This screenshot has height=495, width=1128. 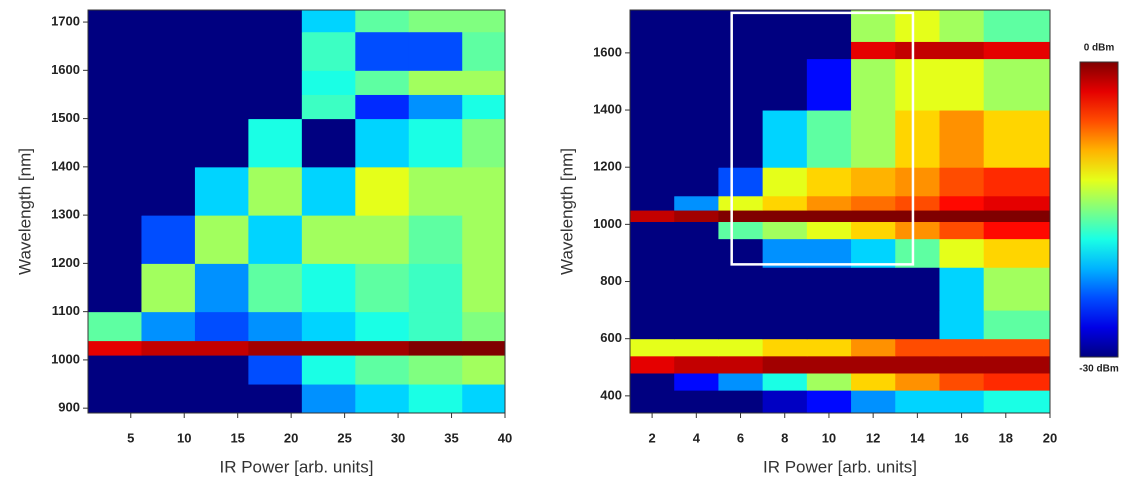 What do you see at coordinates (873, 437) in the screenshot?
I see `x-tick-label: 12` at bounding box center [873, 437].